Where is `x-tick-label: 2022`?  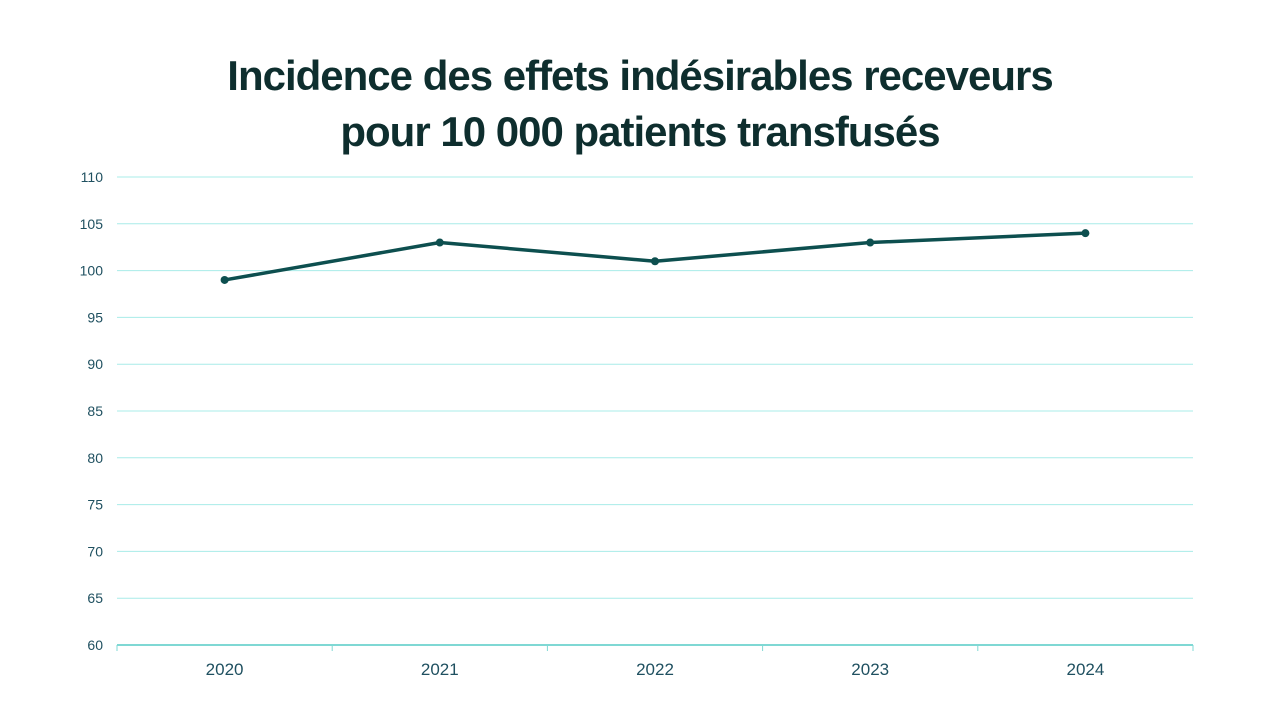 x-tick-label: 2022 is located at coordinates (655, 669).